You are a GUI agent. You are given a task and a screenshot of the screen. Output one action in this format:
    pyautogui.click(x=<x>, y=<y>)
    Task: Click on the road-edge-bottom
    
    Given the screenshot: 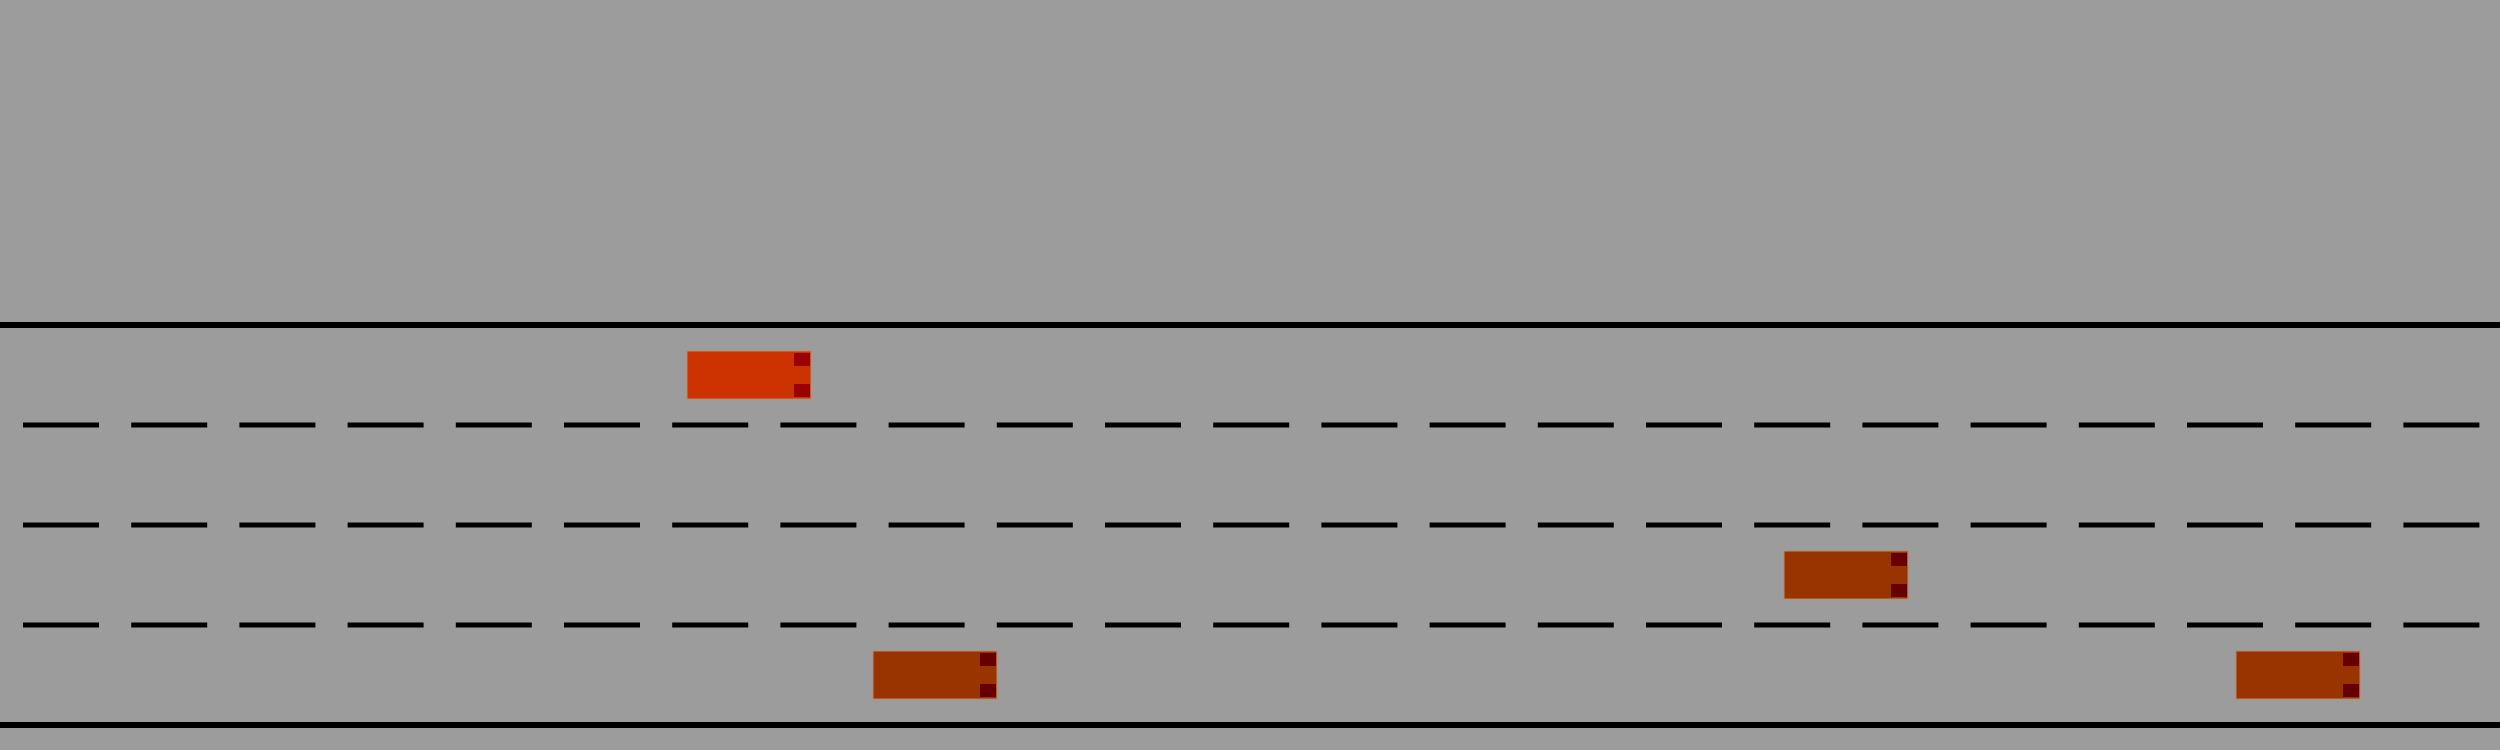 What is the action you would take?
    pyautogui.click(x=1250, y=725)
    